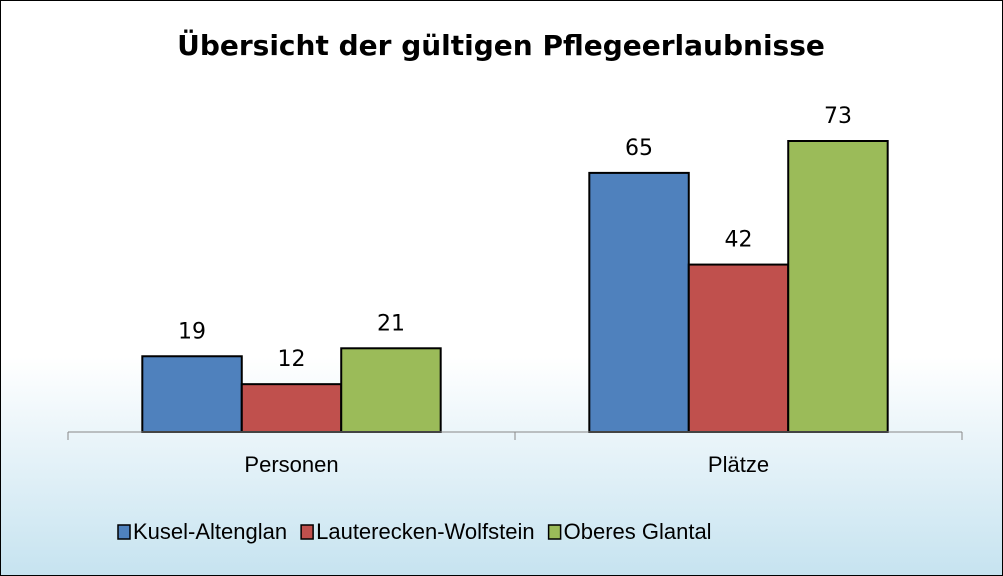 The height and width of the screenshot is (576, 1003). I want to click on data-label: 12, so click(292, 359).